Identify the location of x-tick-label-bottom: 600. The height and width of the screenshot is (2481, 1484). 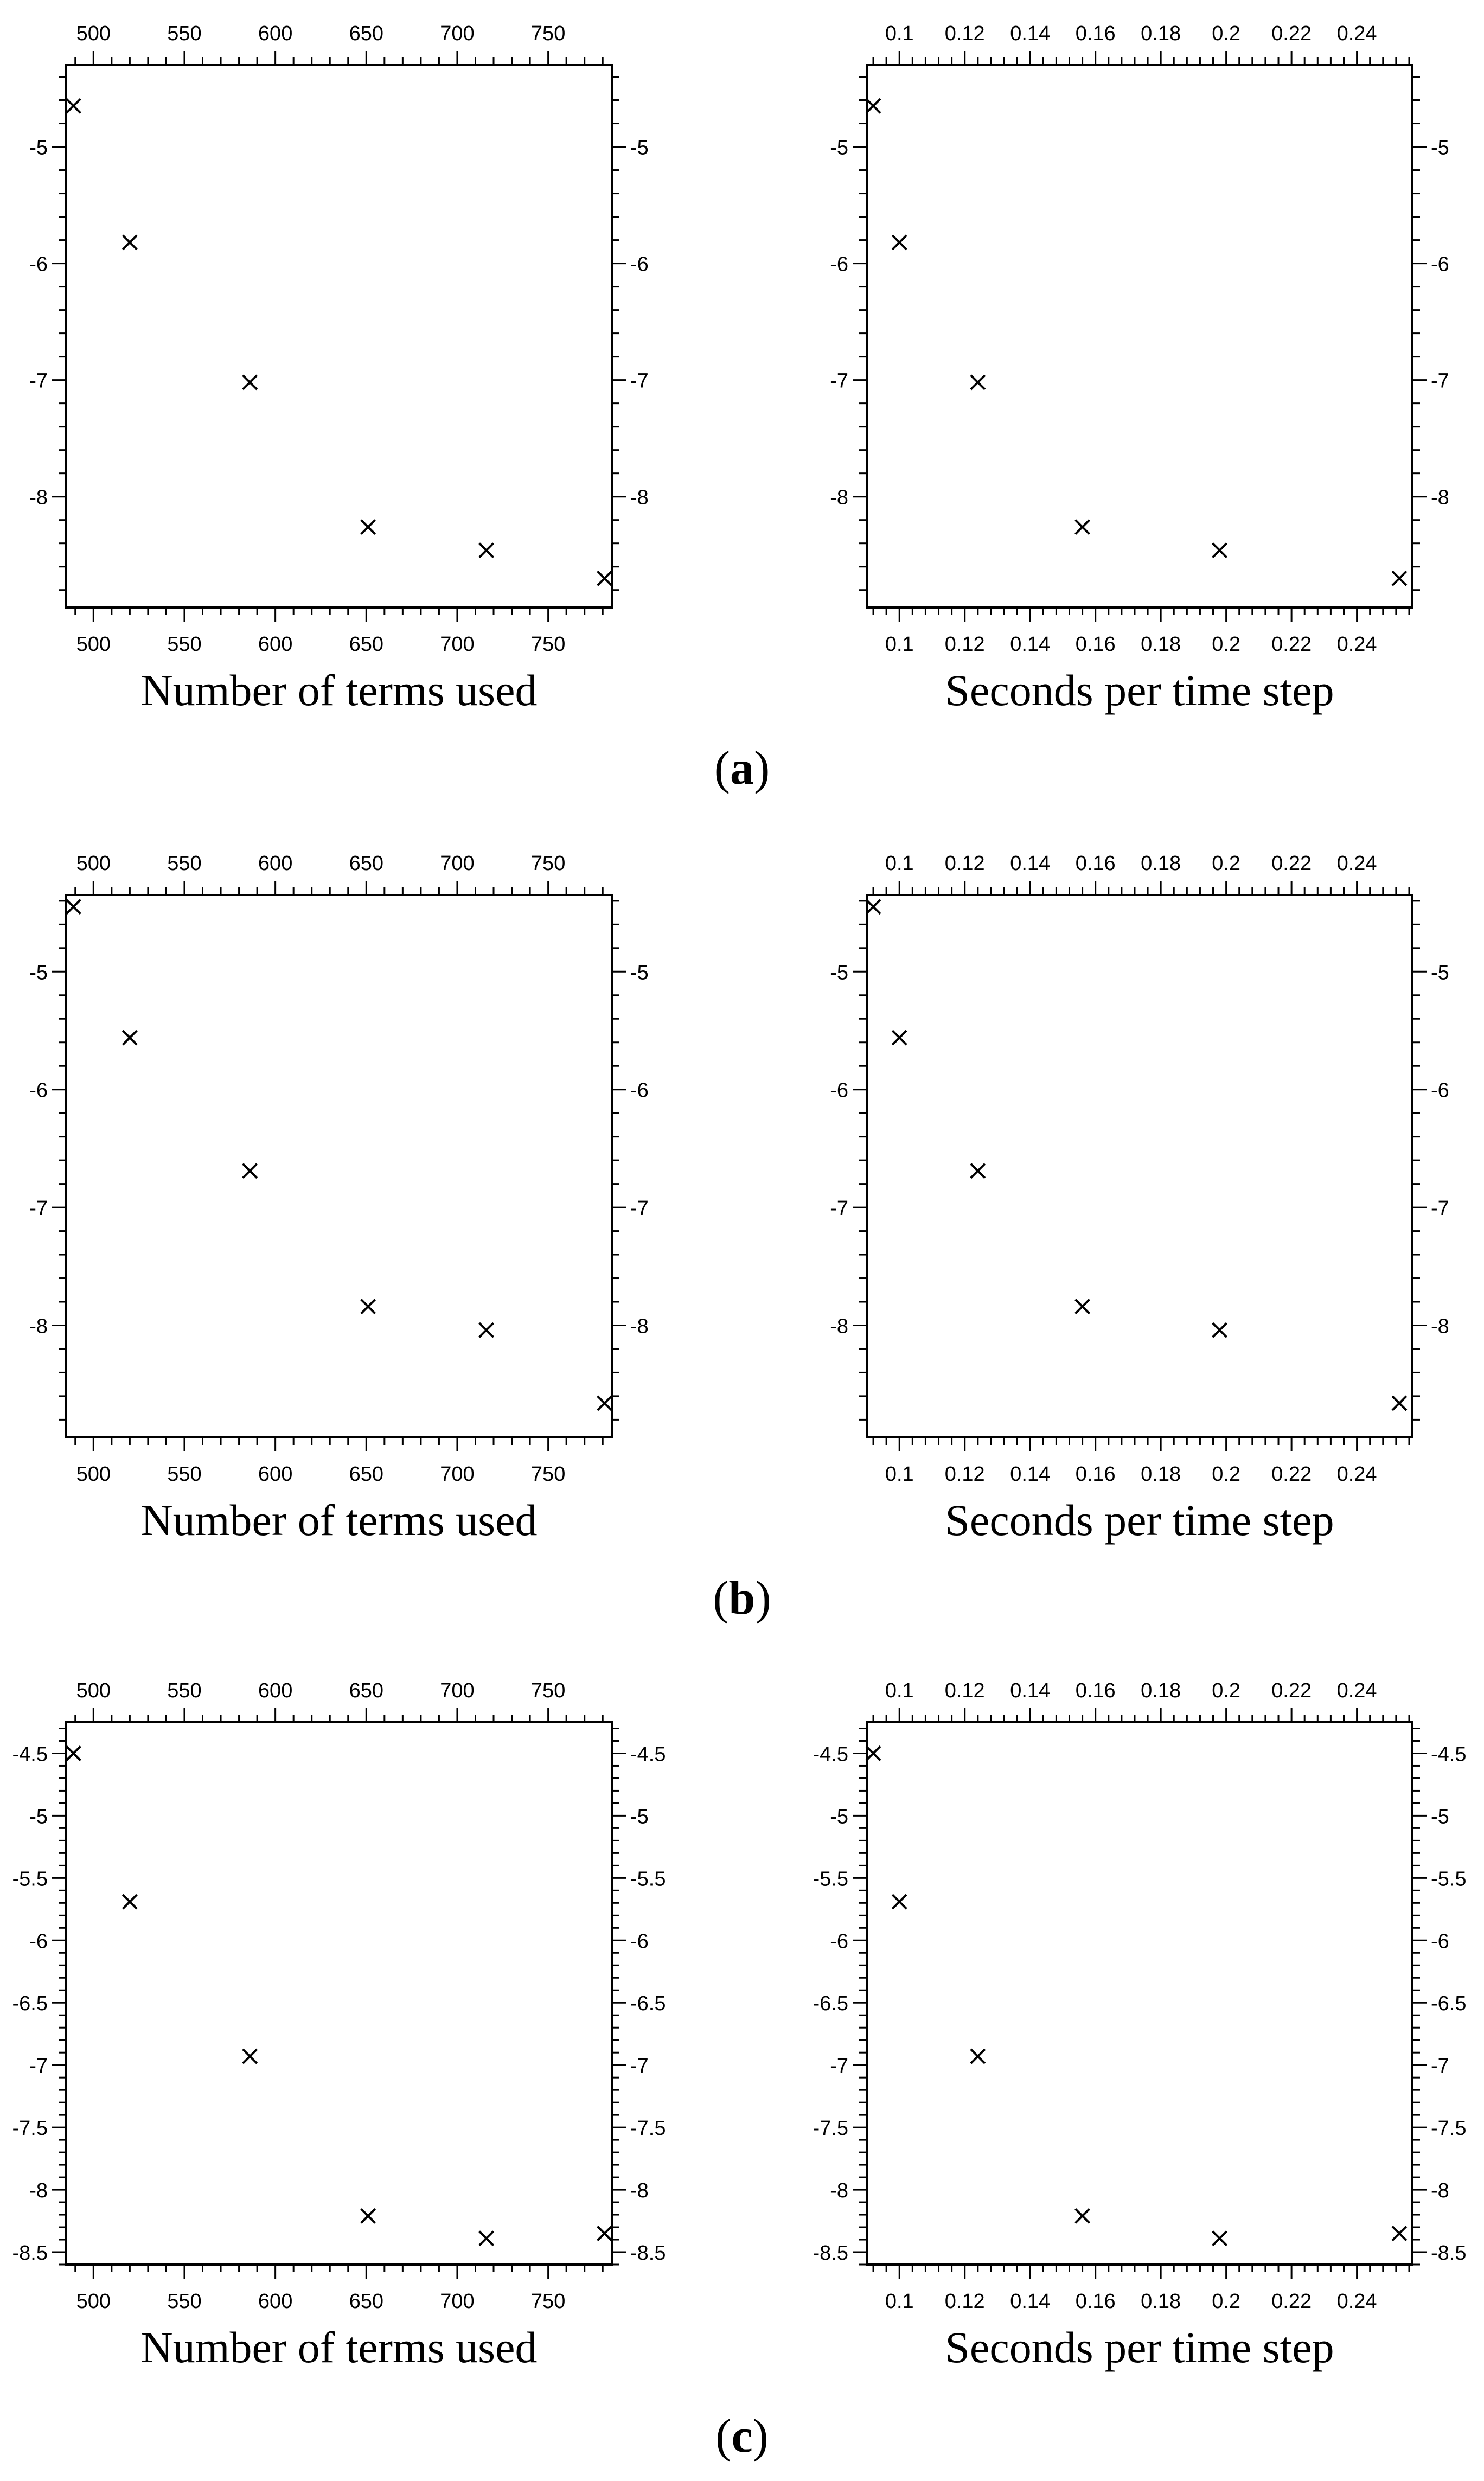
(275, 644).